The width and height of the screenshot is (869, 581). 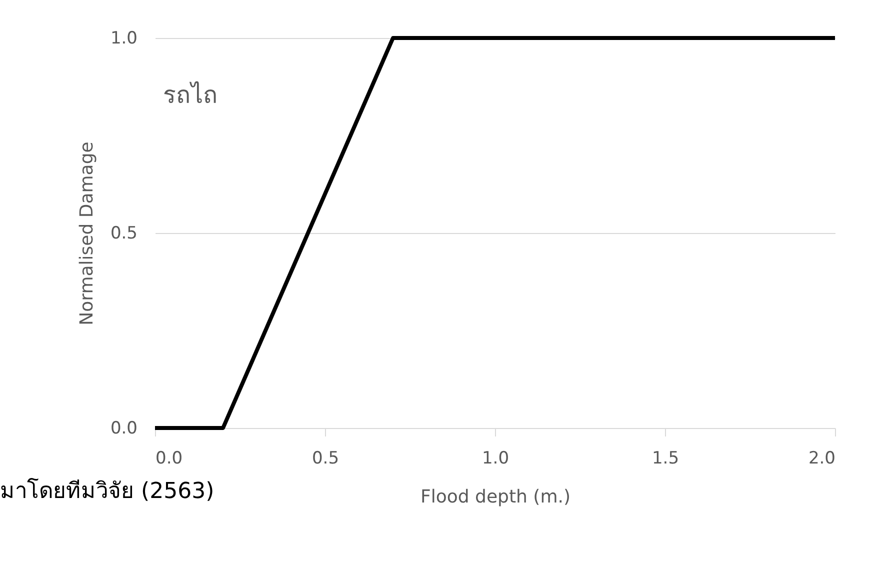 I want to click on y-axis-title: Normalised Damage, so click(x=87, y=234).